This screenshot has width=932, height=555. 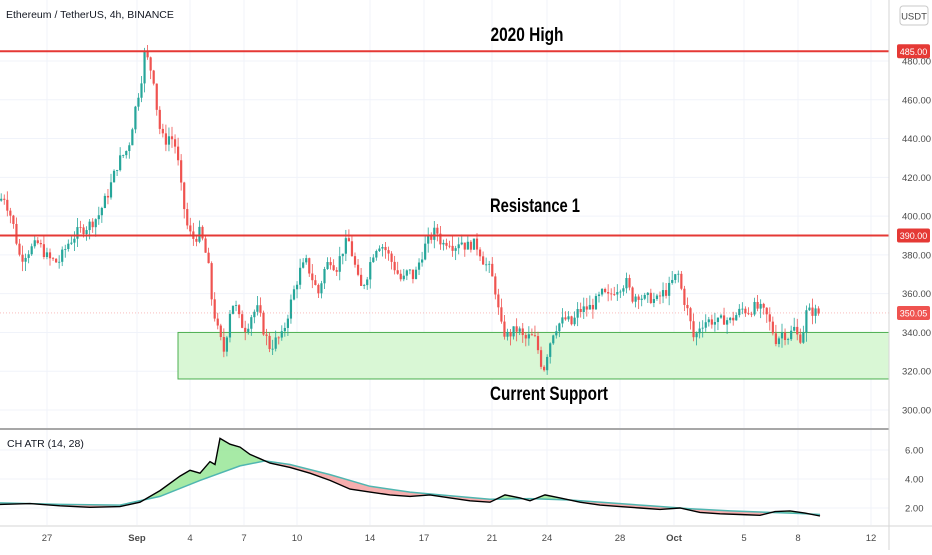 What do you see at coordinates (914, 509) in the screenshot?
I see `atr-tick-label: 2.00` at bounding box center [914, 509].